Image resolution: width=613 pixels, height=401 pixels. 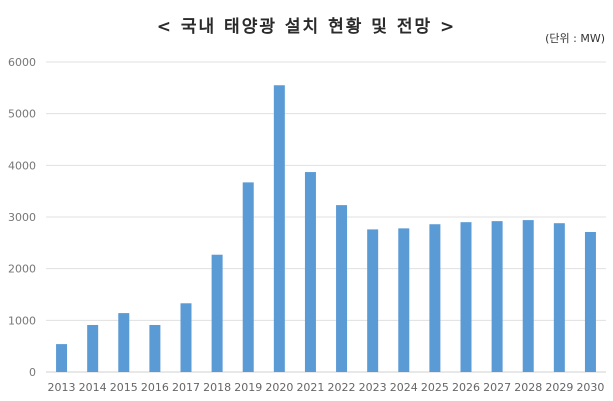 I want to click on y-tick-label: 6000, so click(x=22, y=62).